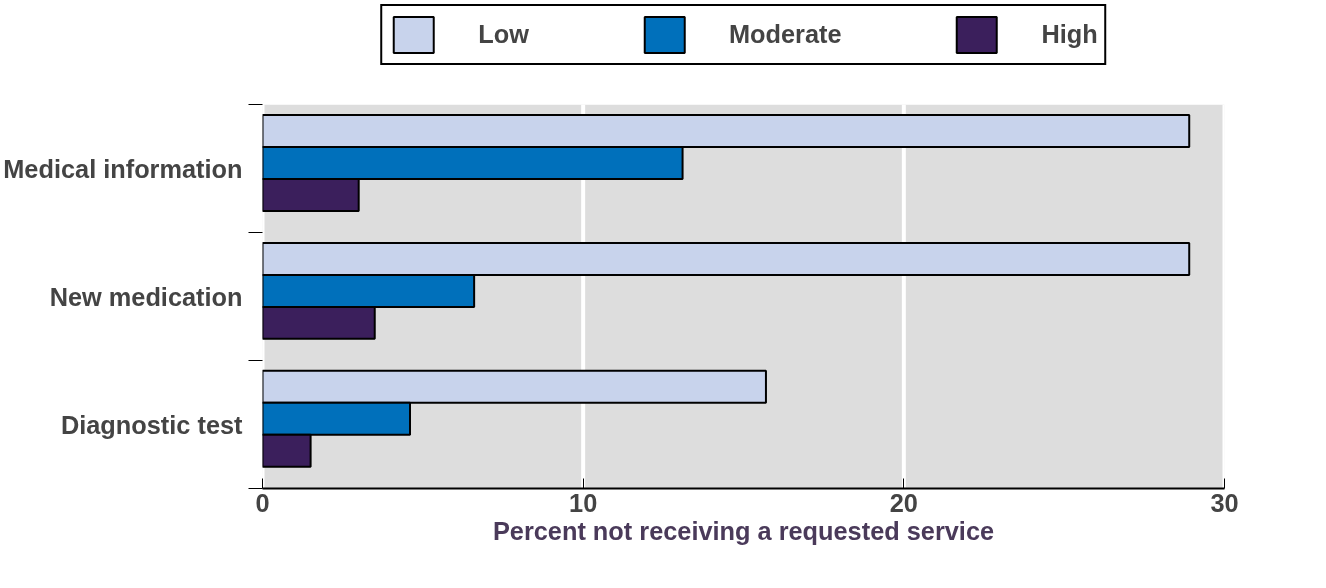 This screenshot has height=588, width=1326. I want to click on x-tick-label: 0, so click(262, 502).